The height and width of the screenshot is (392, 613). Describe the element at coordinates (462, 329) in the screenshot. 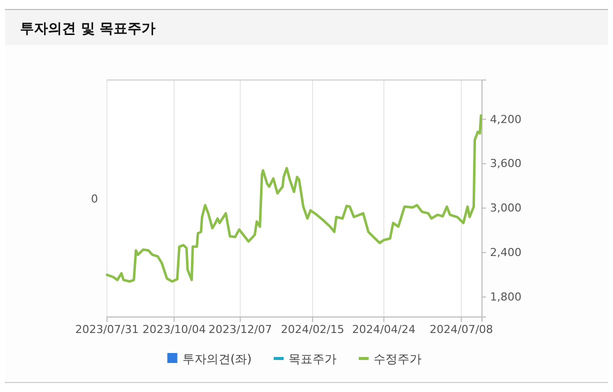

I see `x-tick-label: 2024/07/08` at that location.